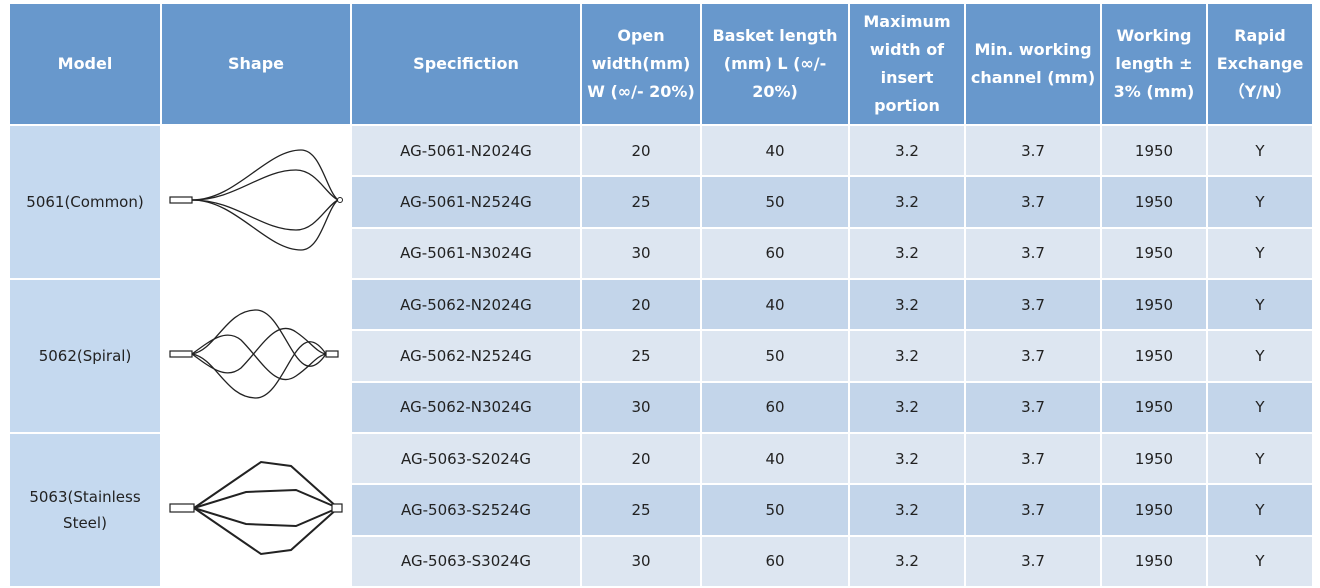 This screenshot has height=588, width=1320. I want to click on data-cell: AG-5062-N2024G, so click(466, 305).